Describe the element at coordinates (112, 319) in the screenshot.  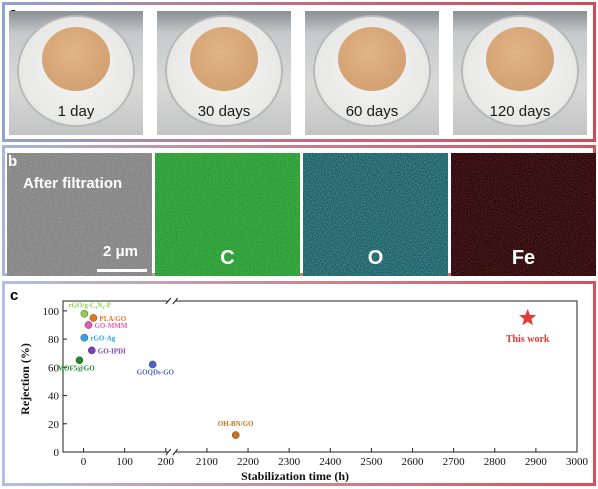
I see `data-point-label: PLA/GO` at that location.